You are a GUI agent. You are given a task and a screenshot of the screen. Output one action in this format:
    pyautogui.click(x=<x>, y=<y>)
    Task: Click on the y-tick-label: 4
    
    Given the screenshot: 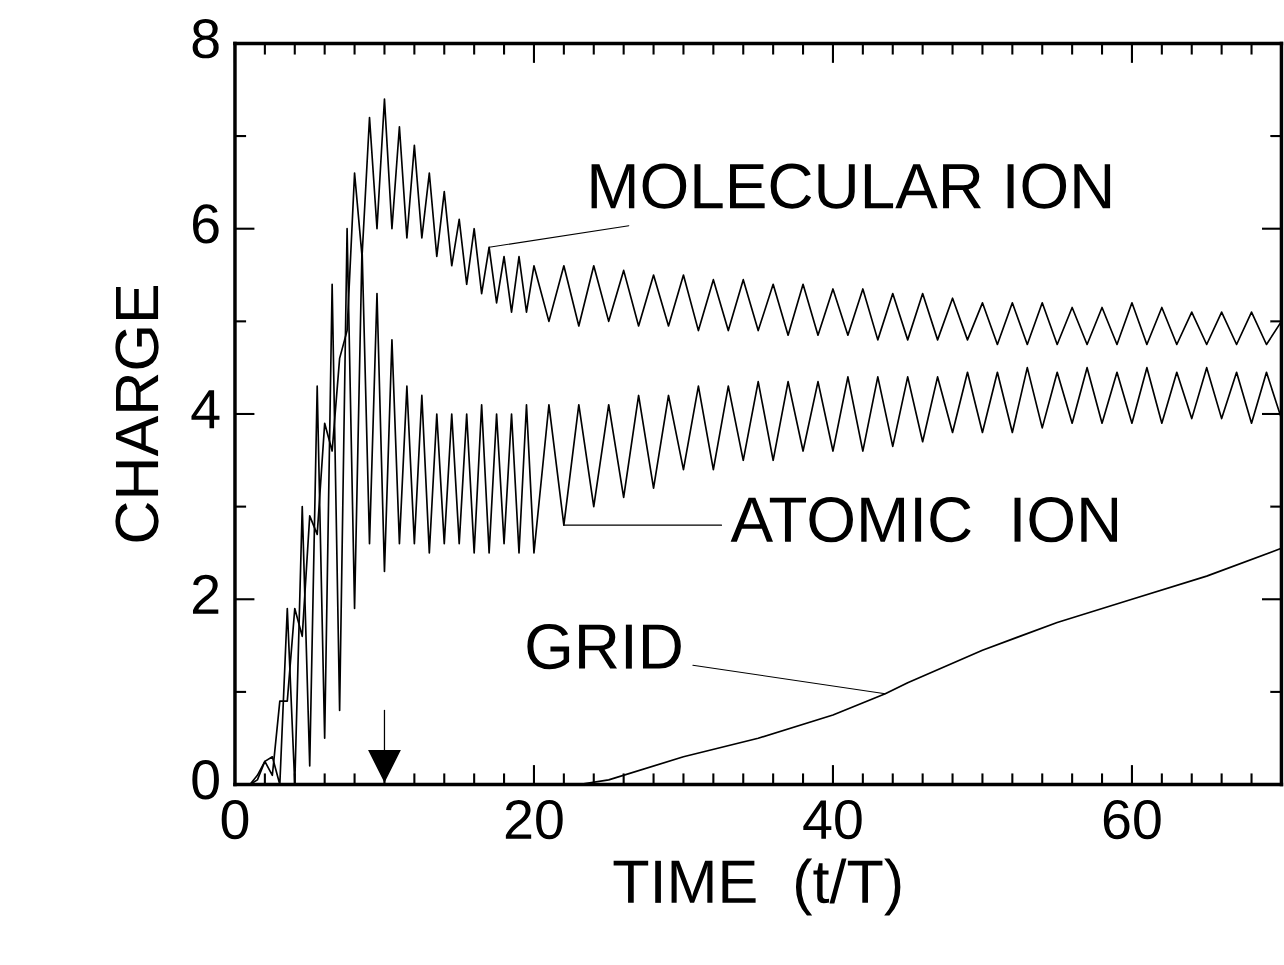 What is the action you would take?
    pyautogui.click(x=205, y=409)
    